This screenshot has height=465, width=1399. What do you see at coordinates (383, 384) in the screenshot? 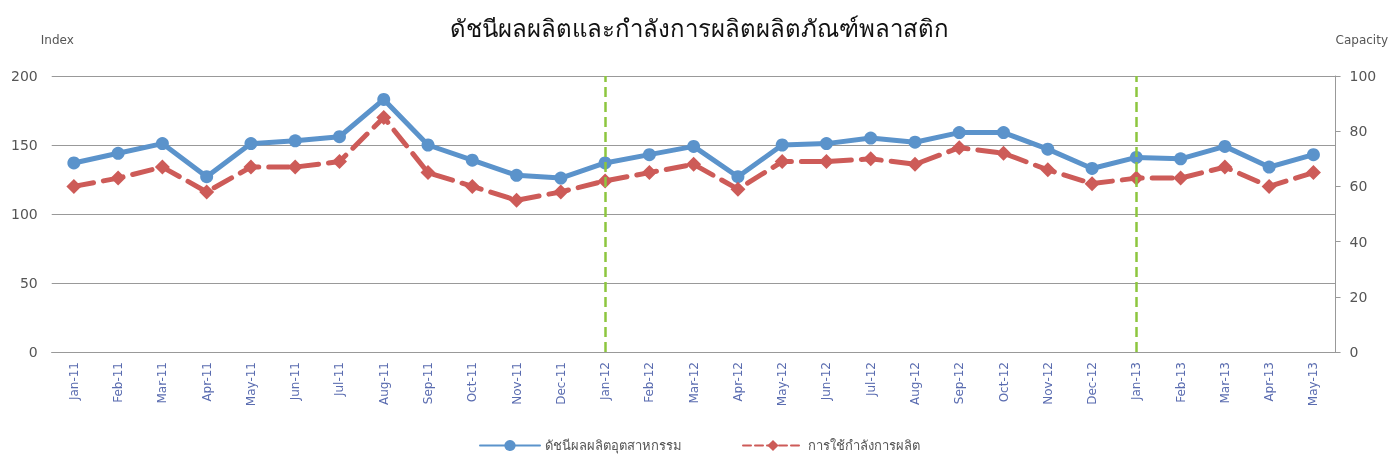
I see `x-tick-label: Aug-11` at bounding box center [383, 384].